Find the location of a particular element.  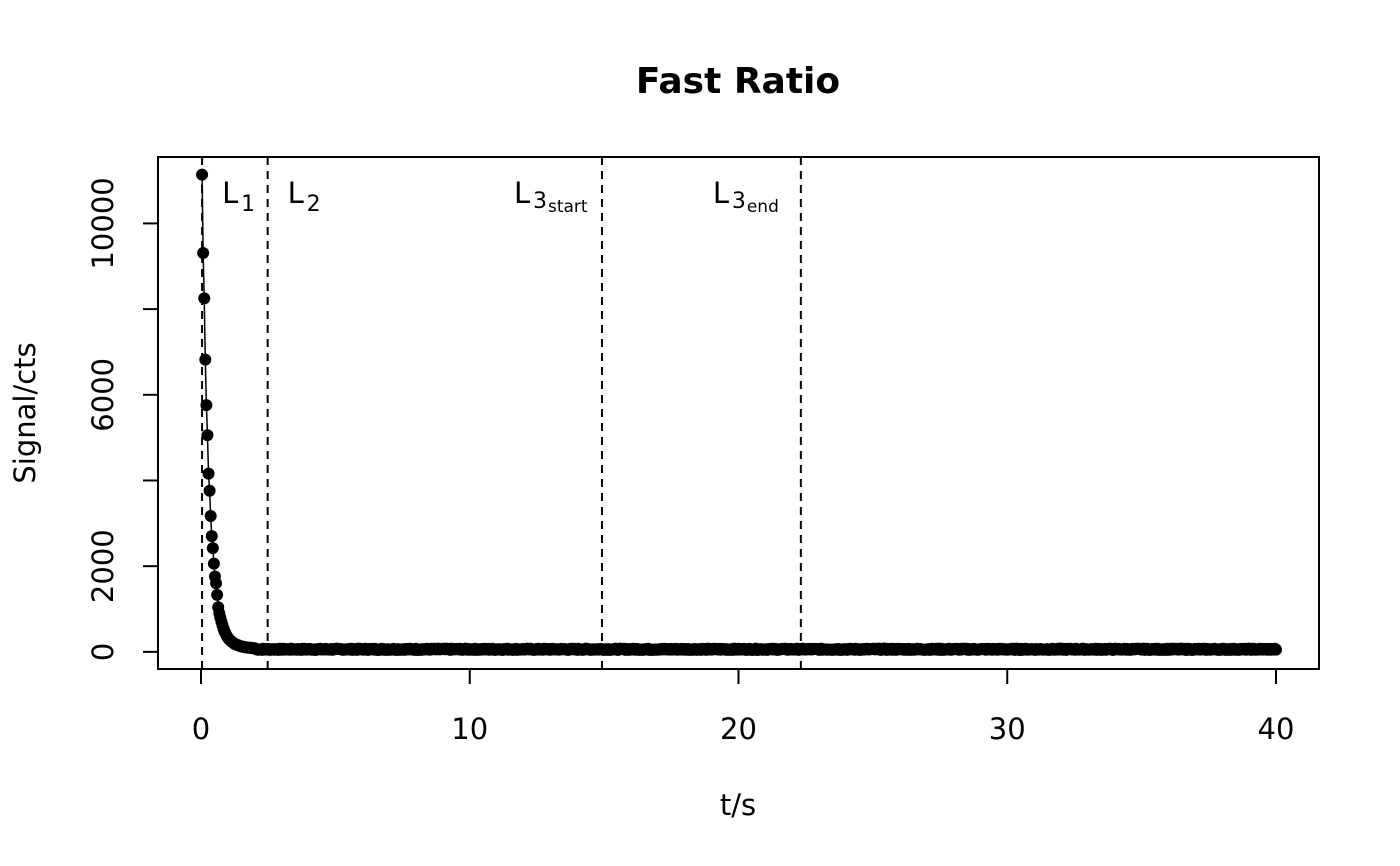

y-tick-label: 2000 is located at coordinates (103, 566).